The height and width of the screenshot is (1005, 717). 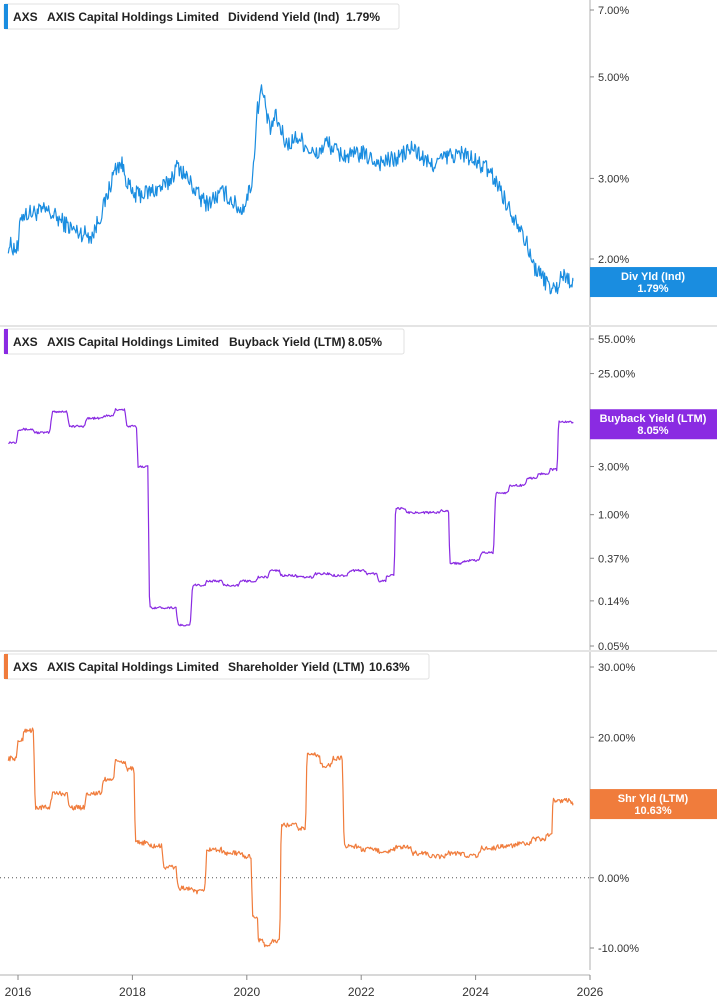 I want to click on value-badge-value: 10.63%, so click(x=653, y=811).